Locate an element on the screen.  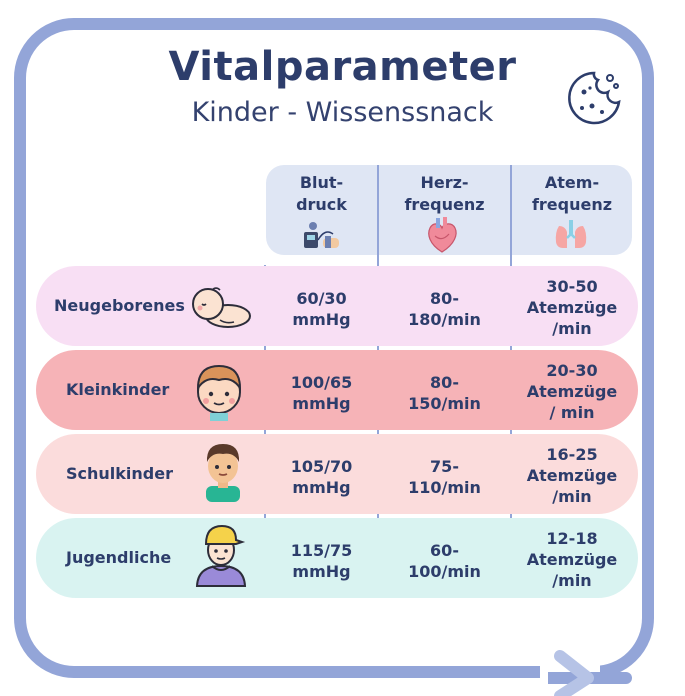
column-header-hr: Herz- frequenz is located at coordinates (444, 194).